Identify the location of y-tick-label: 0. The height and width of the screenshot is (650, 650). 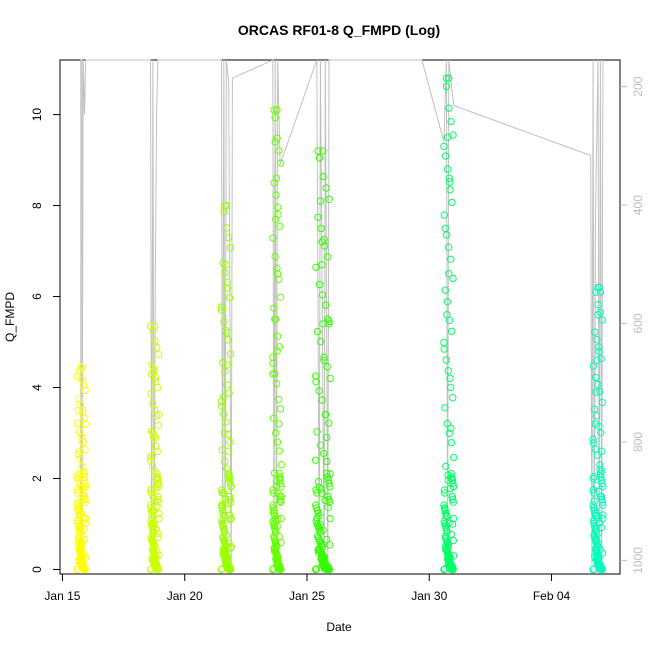
(37, 569).